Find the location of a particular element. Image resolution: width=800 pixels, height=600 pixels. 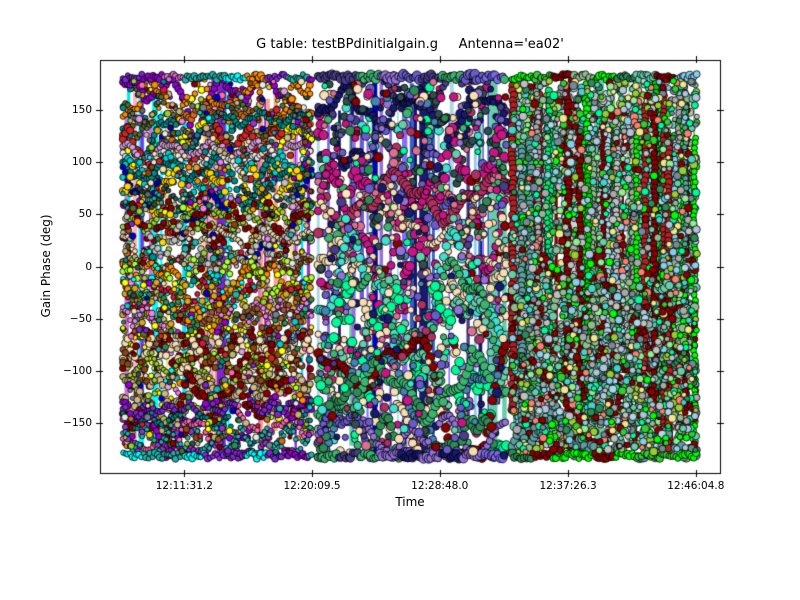

y-tick-label: 100 is located at coordinates (81, 162).